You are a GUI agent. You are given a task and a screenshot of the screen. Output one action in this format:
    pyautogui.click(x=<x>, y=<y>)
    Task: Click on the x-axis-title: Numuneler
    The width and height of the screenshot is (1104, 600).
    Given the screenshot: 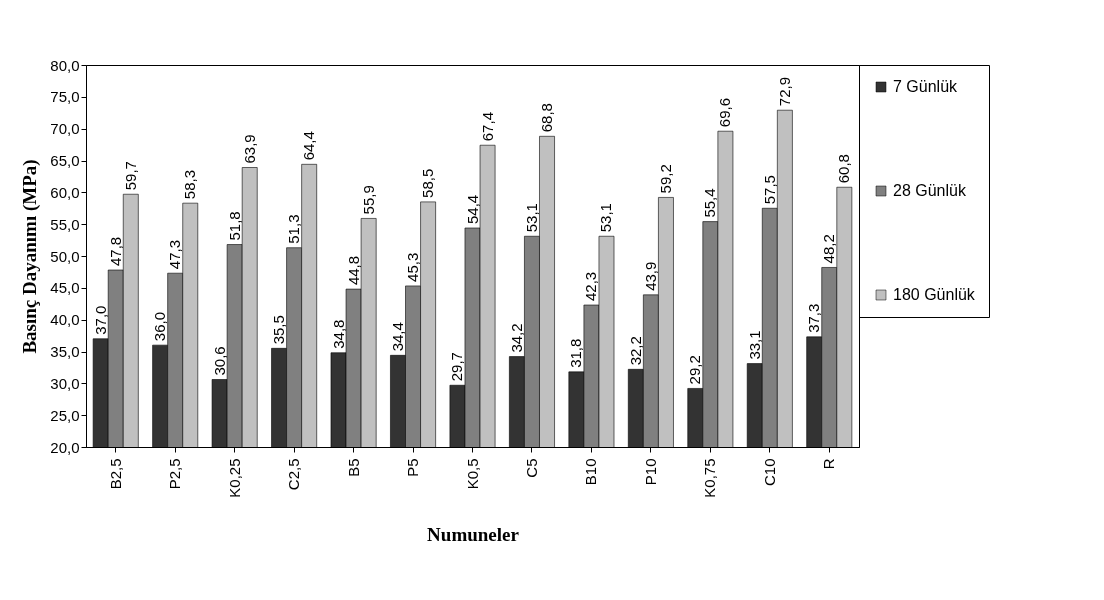 What is the action you would take?
    pyautogui.click(x=473, y=534)
    